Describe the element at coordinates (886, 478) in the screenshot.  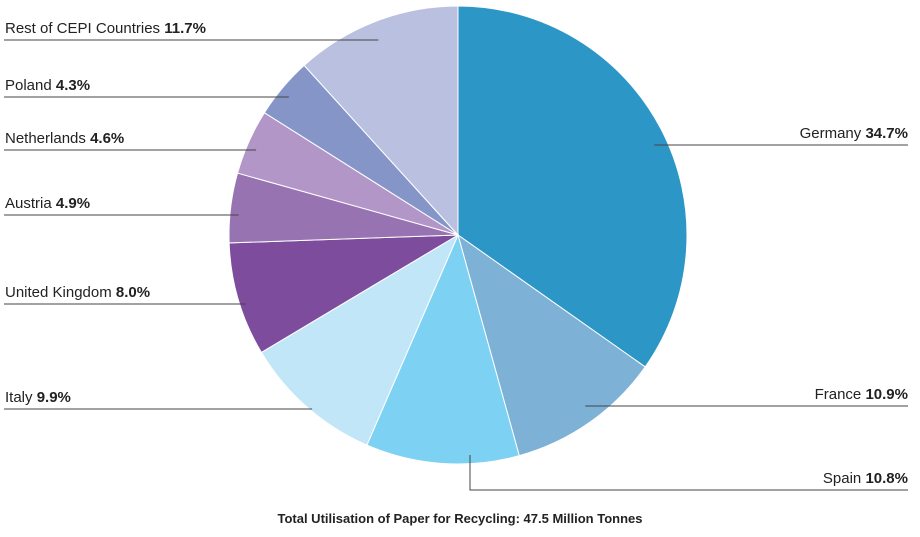
I see `slice-label-percent: 10.8%` at that location.